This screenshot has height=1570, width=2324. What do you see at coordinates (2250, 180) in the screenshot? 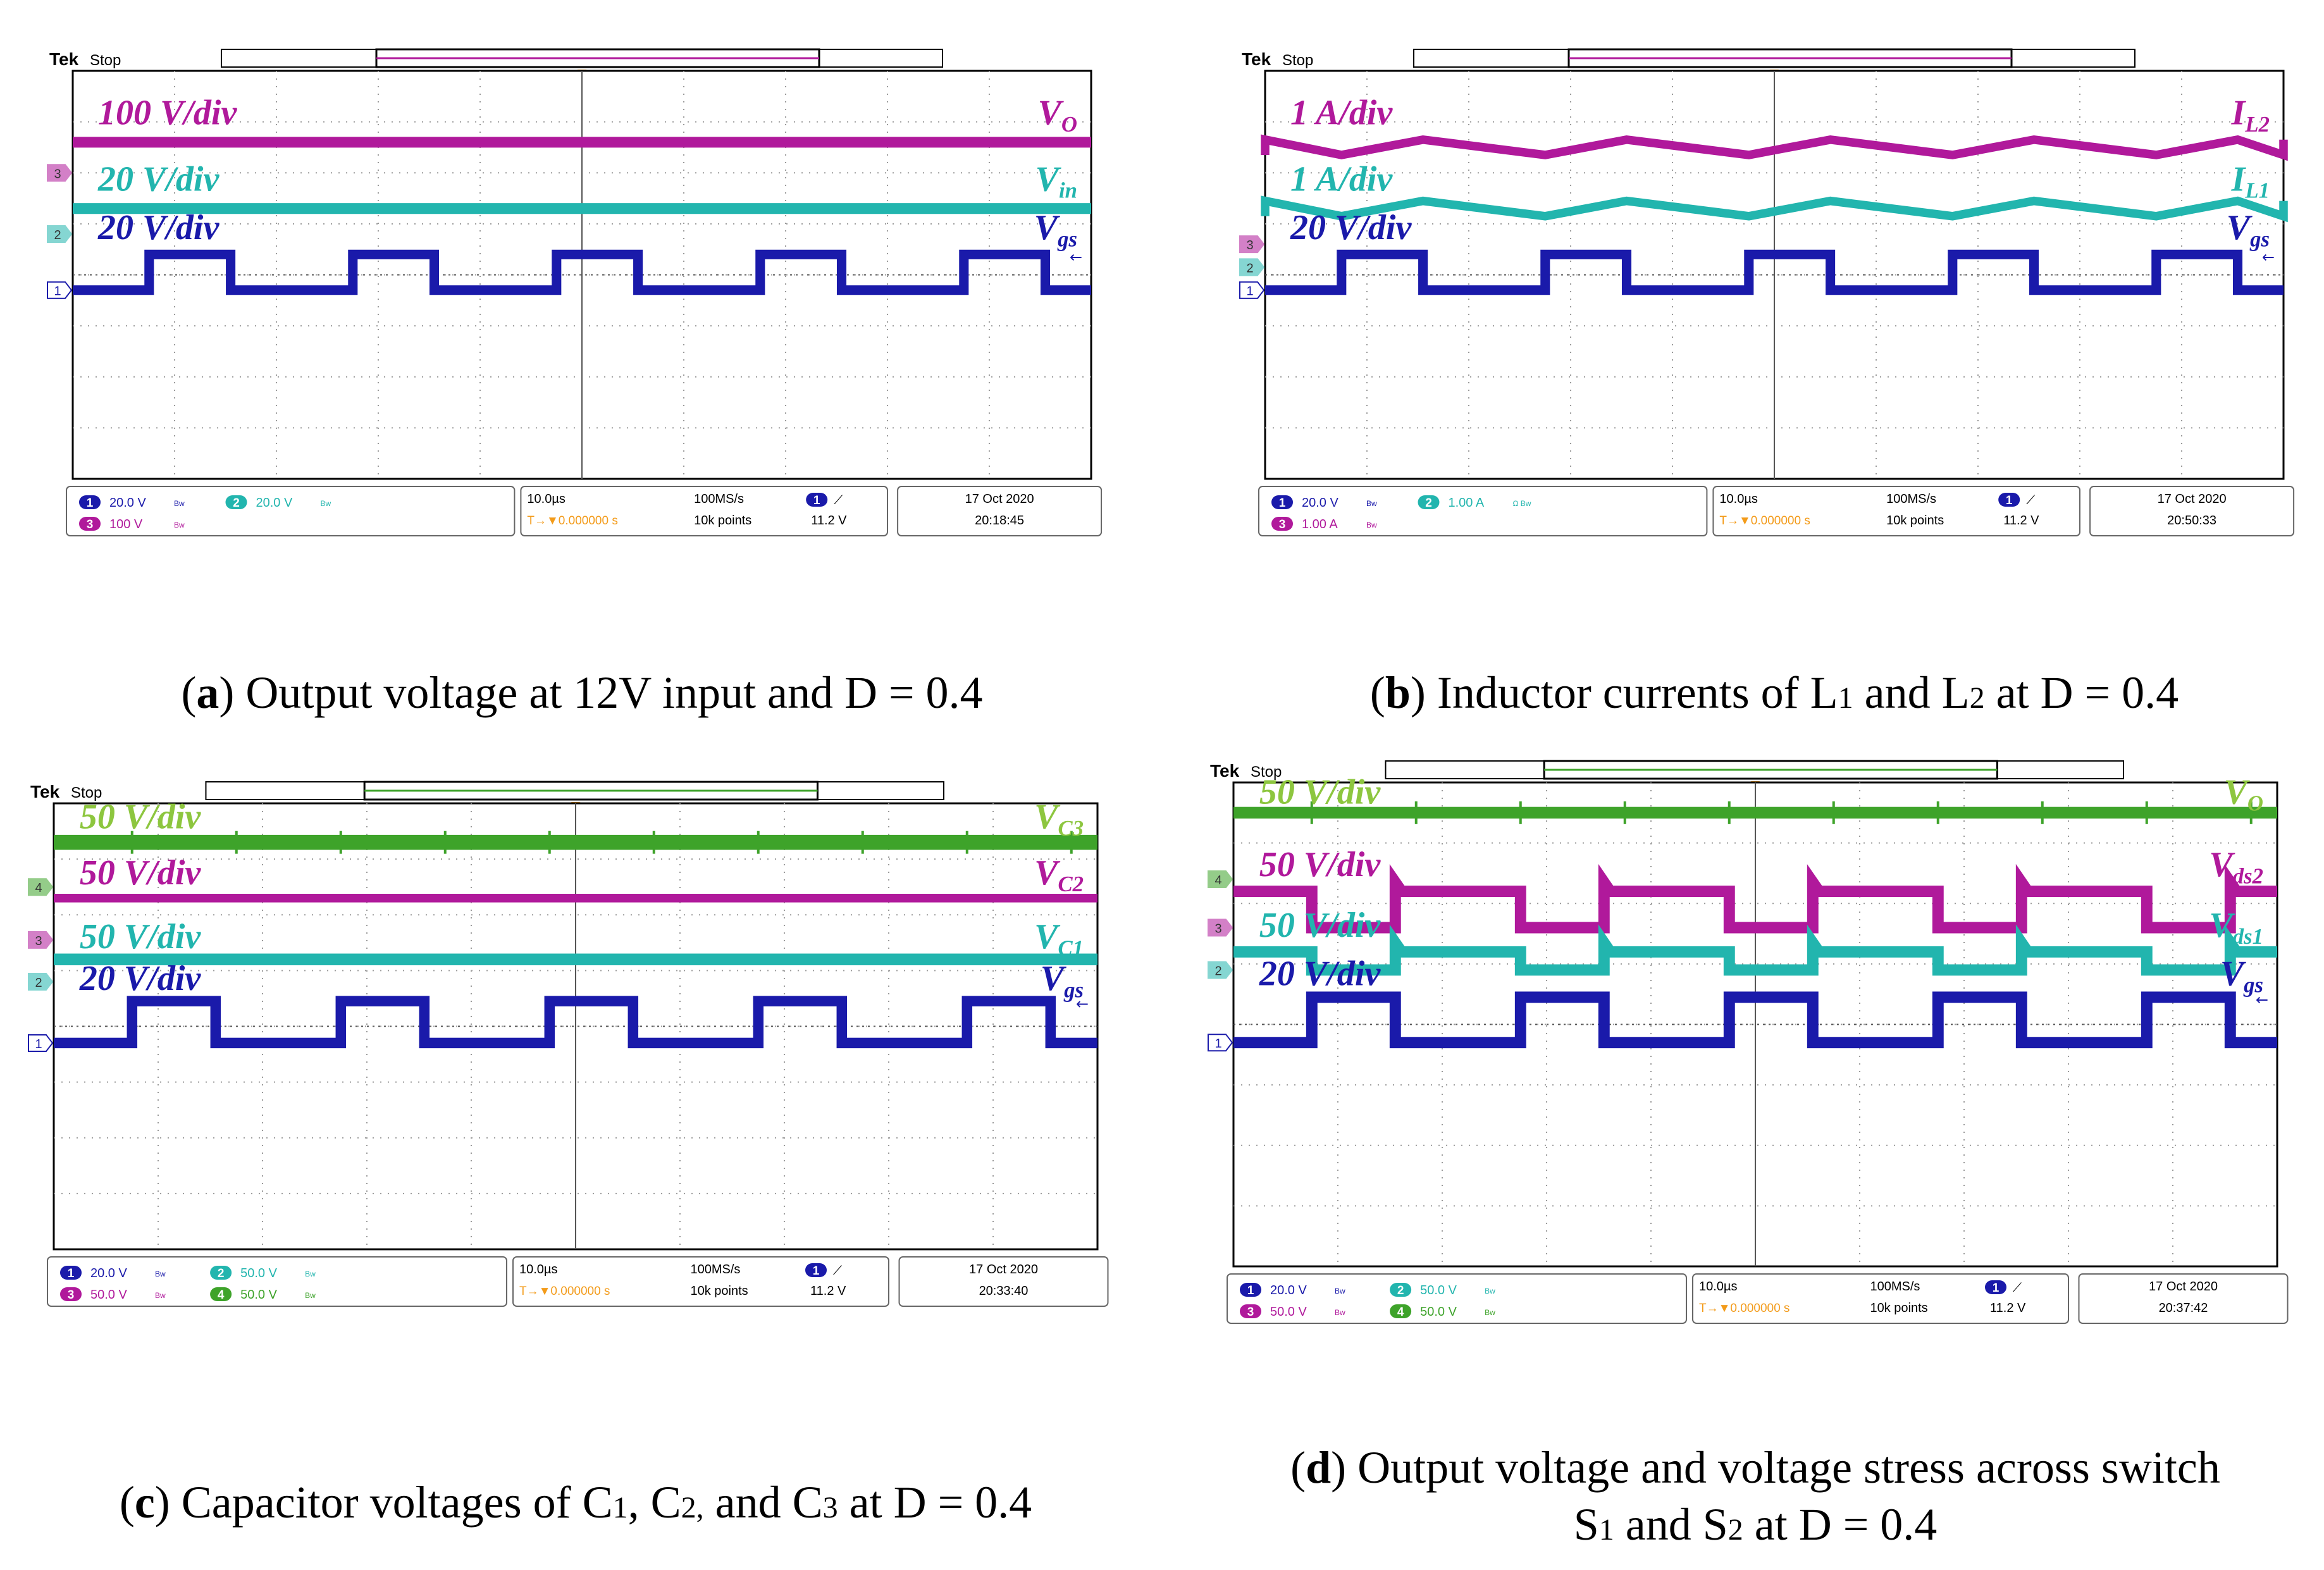
I see `series-label-l1: IL1` at bounding box center [2250, 180].